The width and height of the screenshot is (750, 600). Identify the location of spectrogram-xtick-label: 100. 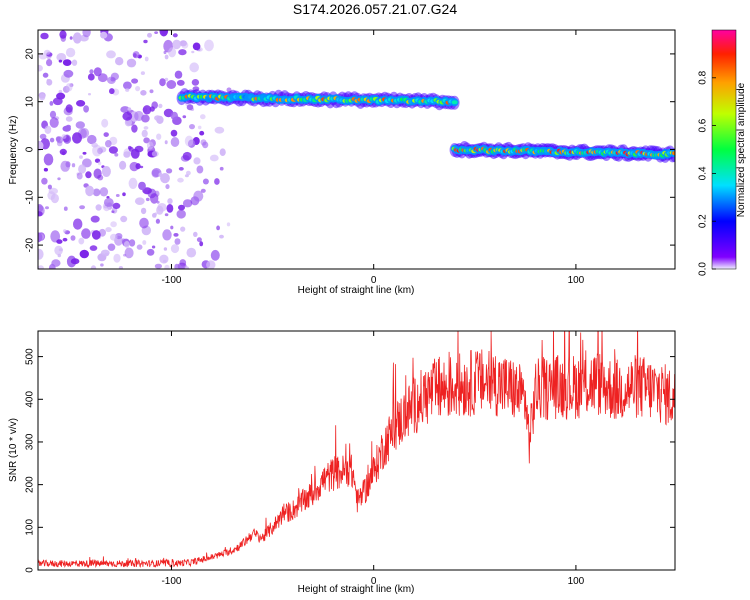
(576, 280).